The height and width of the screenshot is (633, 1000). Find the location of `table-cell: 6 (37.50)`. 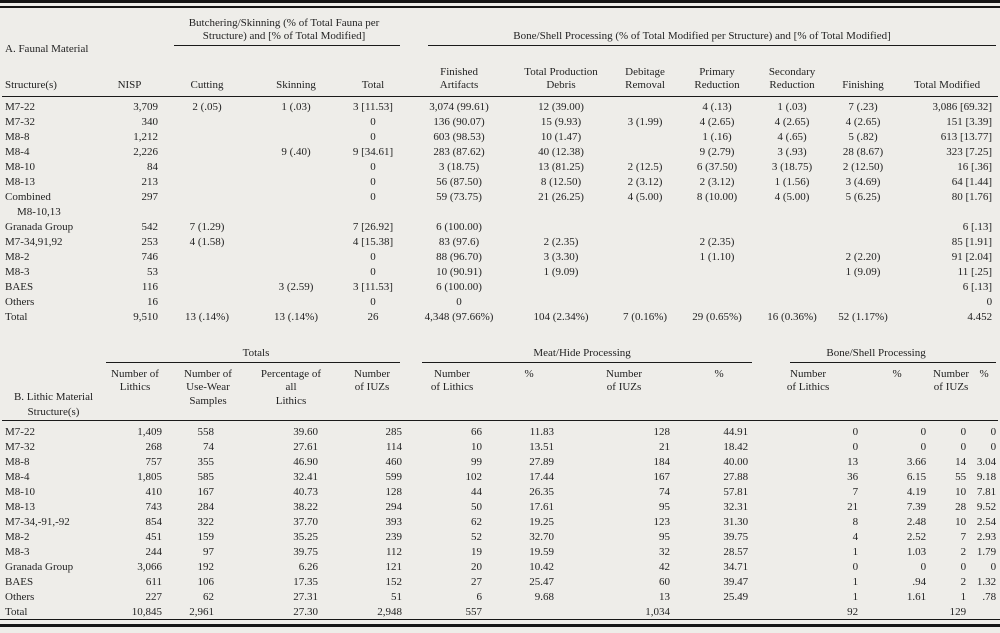

table-cell: 6 (37.50) is located at coordinates (717, 166).